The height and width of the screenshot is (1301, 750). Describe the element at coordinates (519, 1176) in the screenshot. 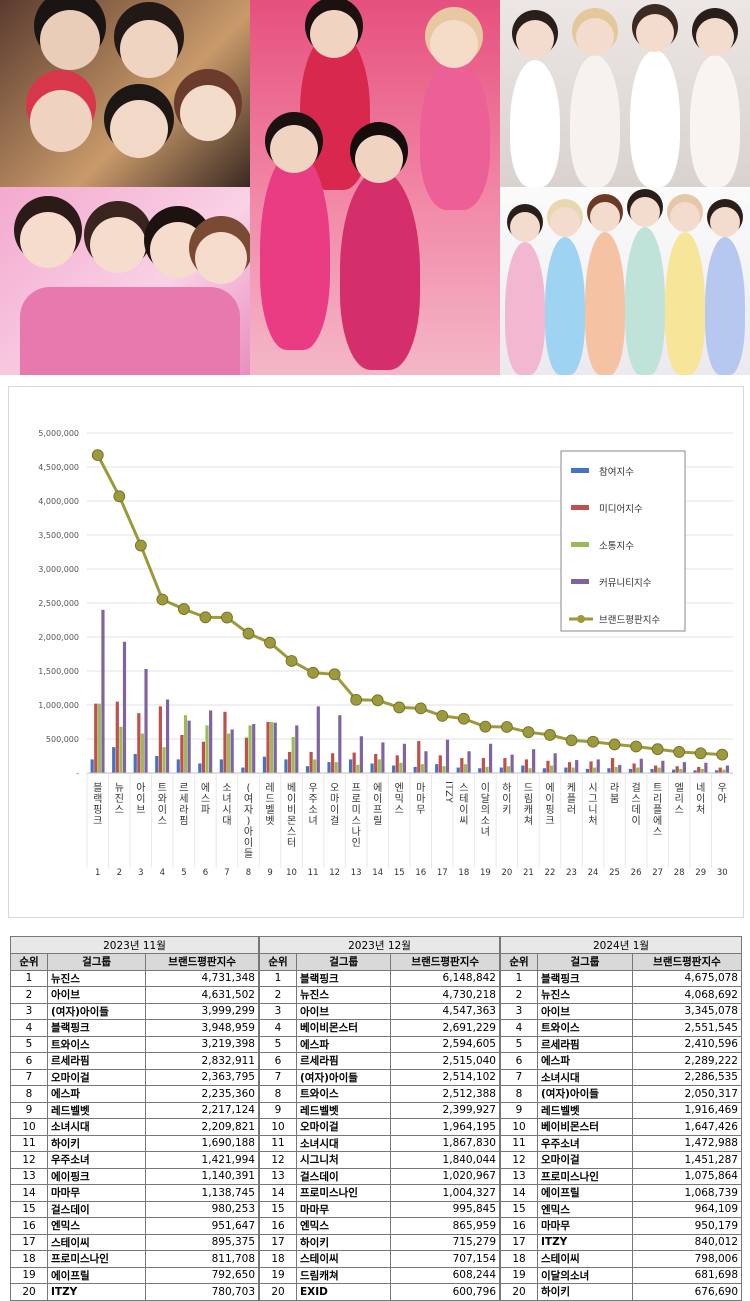

I see `rank-cell: 13` at that location.